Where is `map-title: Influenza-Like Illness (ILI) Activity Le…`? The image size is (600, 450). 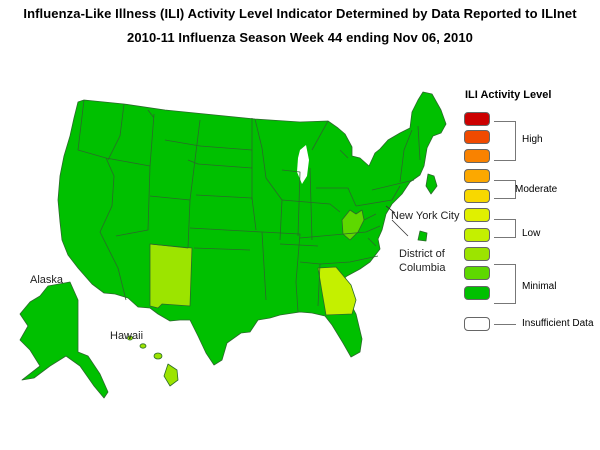
map-title: Influenza-Like Illness (ILI) Activity Le… is located at coordinates (300, 13).